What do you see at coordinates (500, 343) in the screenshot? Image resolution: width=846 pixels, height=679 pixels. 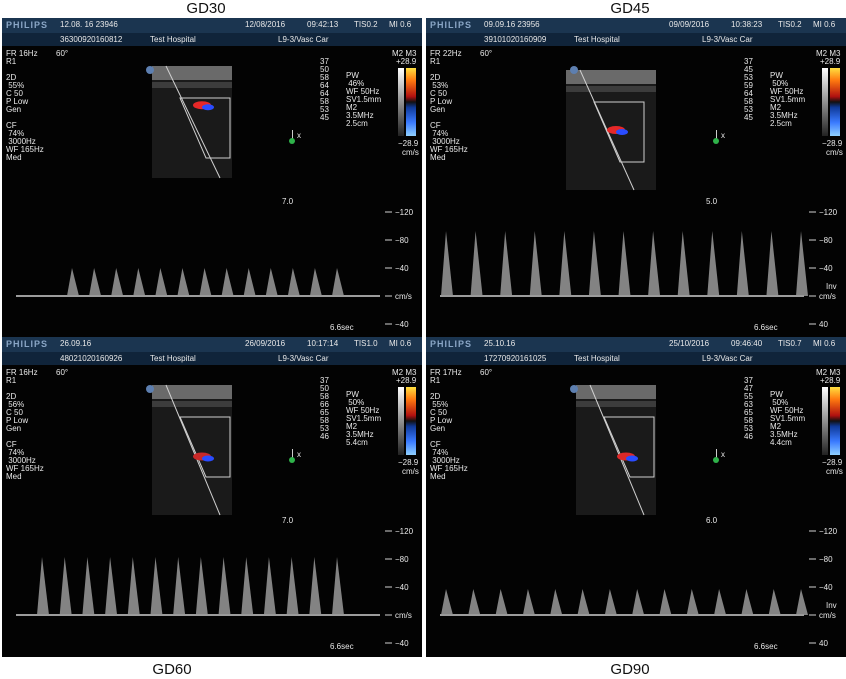 I see `date-code: 25.10.16` at bounding box center [500, 343].